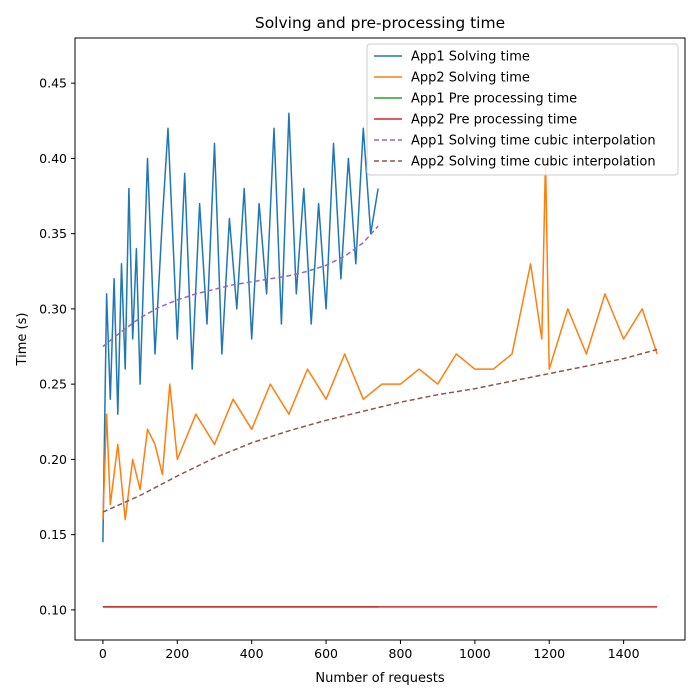  I want to click on x-tick-label: 1400, so click(624, 653).